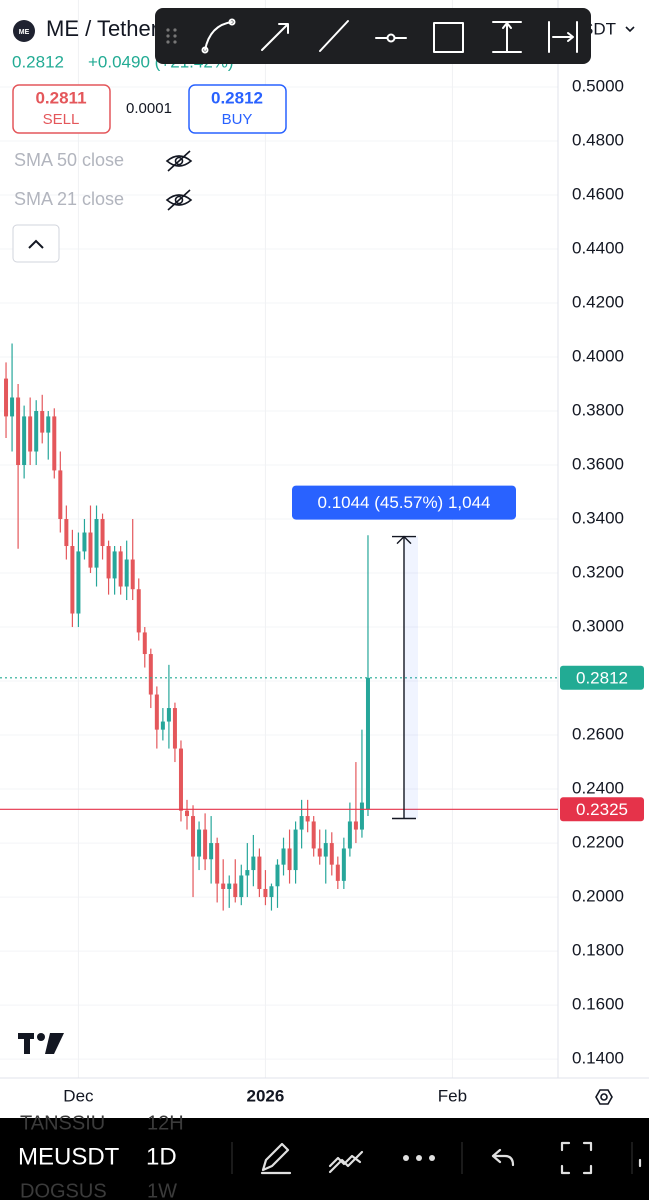 The width and height of the screenshot is (649, 1200). Describe the element at coordinates (404, 540) in the screenshot. I see `measure-arrow` at that location.